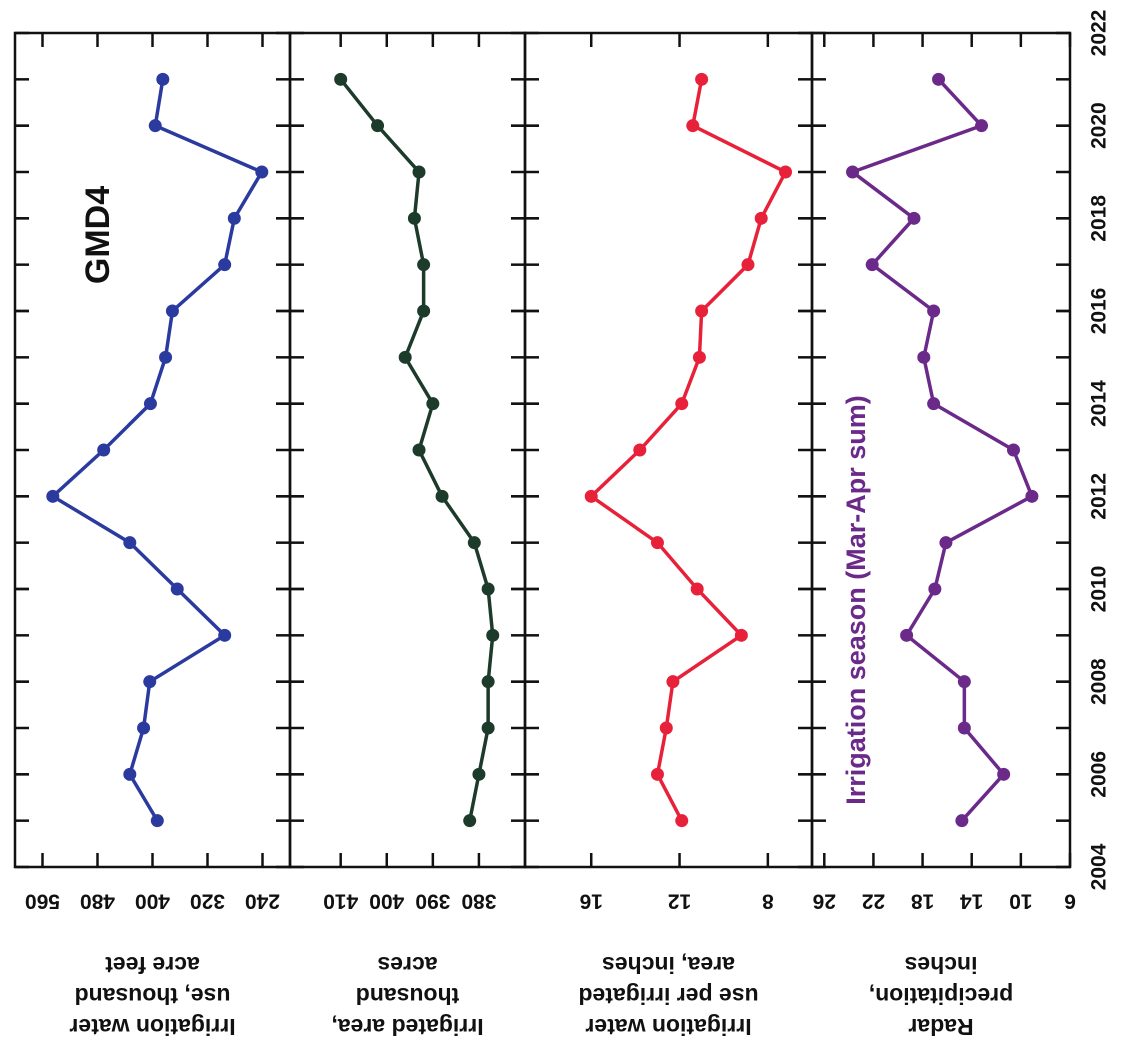 The image size is (1124, 1042). Describe the element at coordinates (340, 900) in the screenshot. I see `y-tick-label: 410` at that location.